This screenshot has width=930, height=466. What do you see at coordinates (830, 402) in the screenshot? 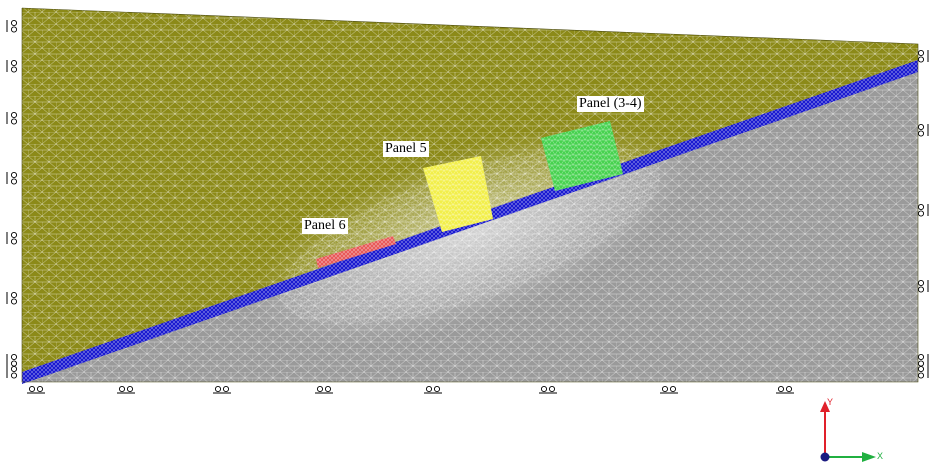
I see `y-axis-label: Y` at bounding box center [830, 402].